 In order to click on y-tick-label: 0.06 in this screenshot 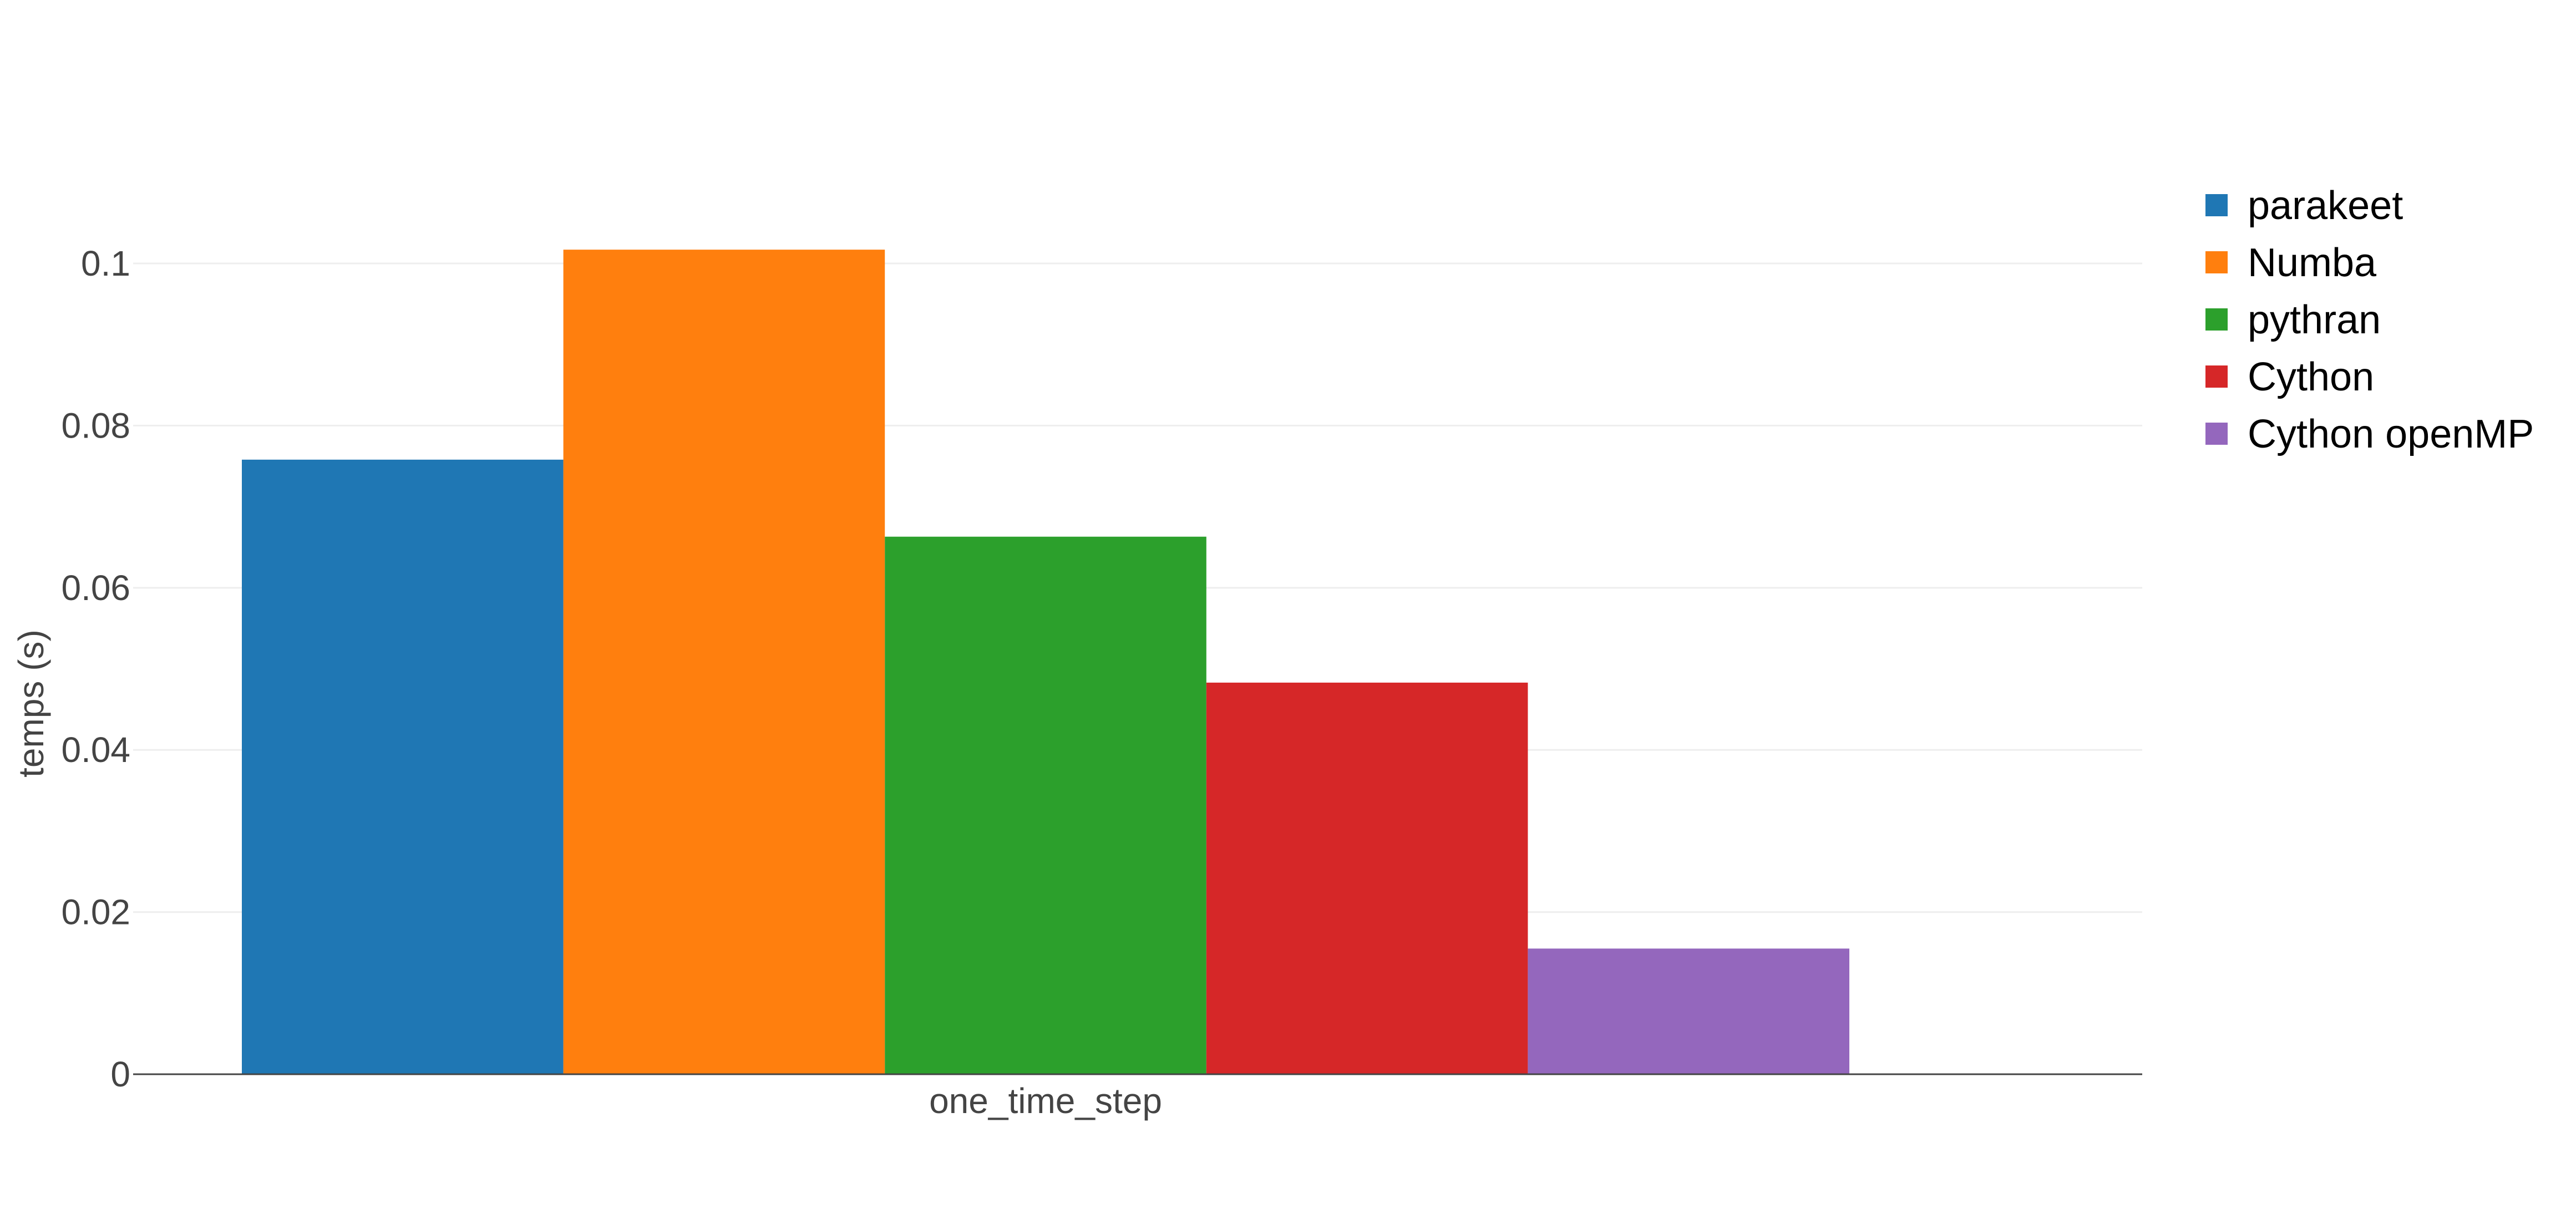, I will do `click(95, 588)`.